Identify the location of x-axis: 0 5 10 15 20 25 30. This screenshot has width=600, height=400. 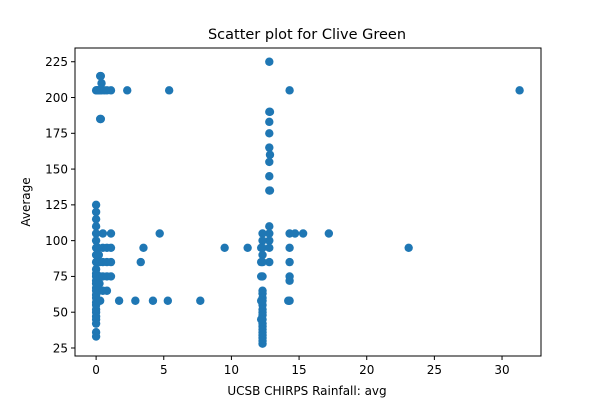
(301, 366).